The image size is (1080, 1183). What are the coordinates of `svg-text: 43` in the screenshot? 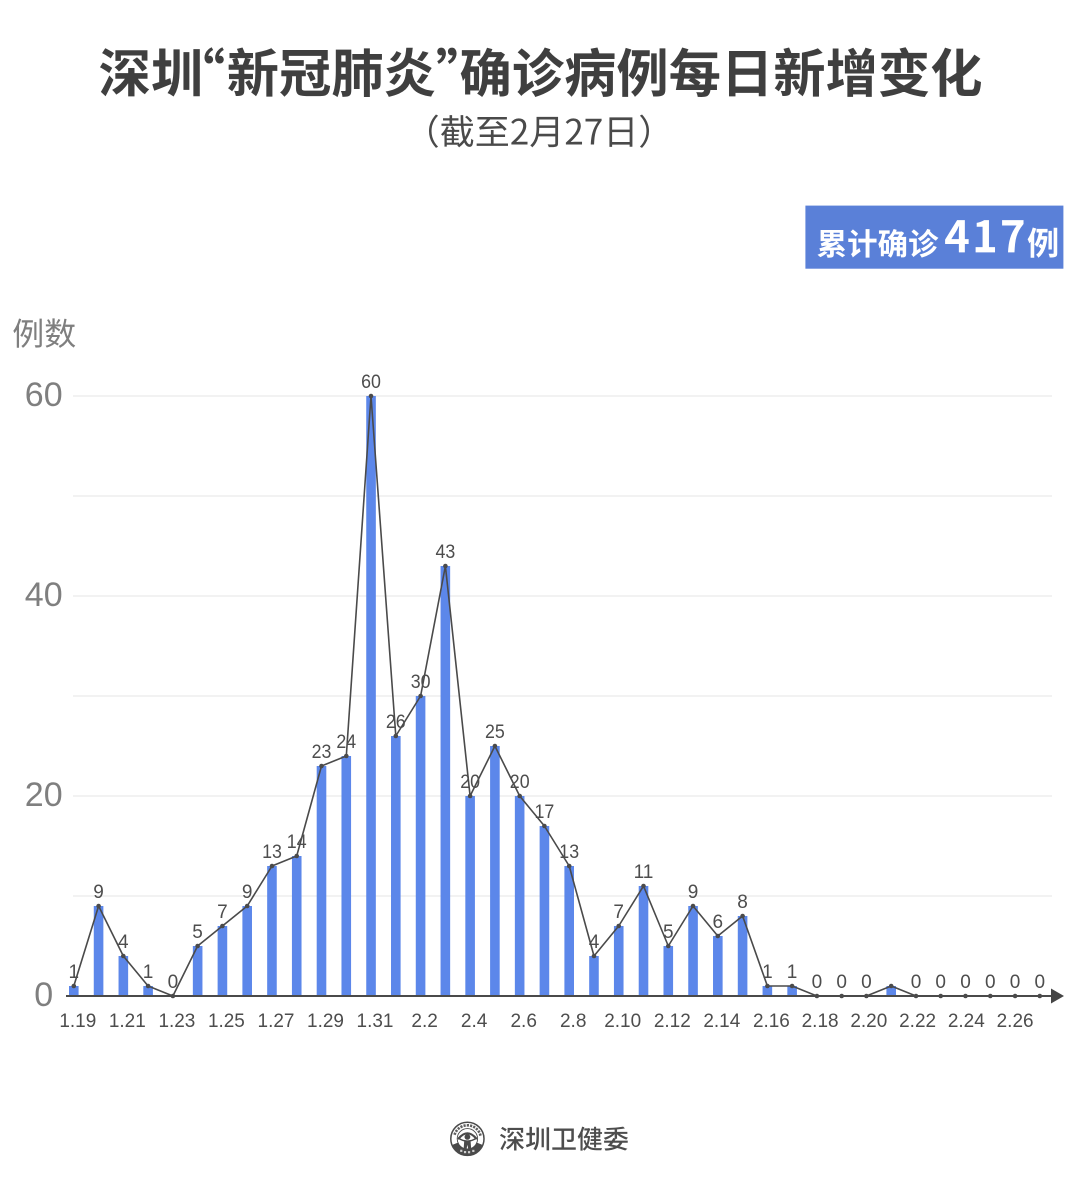 It's located at (446, 552).